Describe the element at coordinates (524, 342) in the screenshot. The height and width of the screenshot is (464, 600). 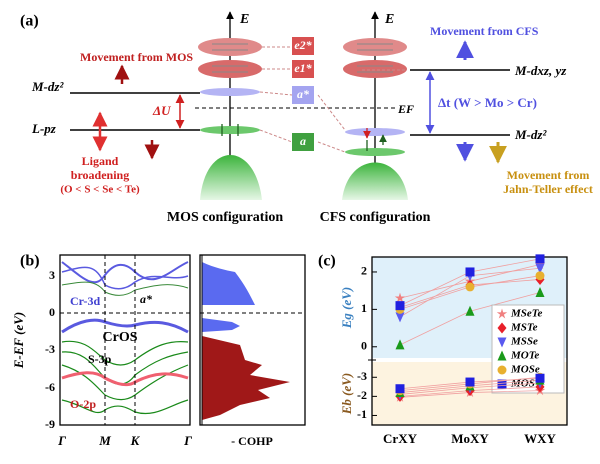
I see `legend-label: MSSe` at that location.